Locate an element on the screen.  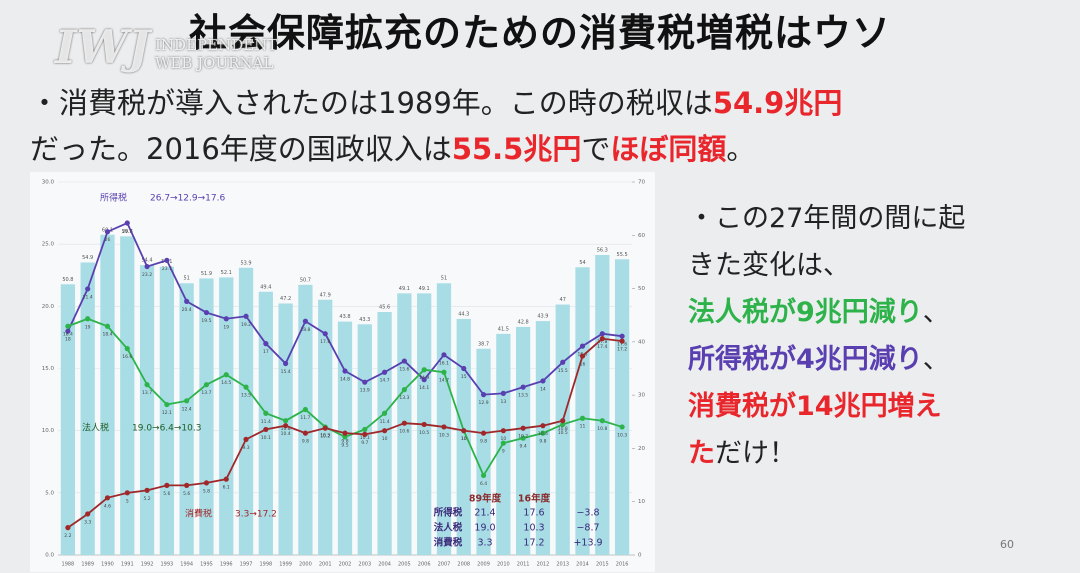
annotation-text: 26.7→12.9→17.6 is located at coordinates (187, 199).